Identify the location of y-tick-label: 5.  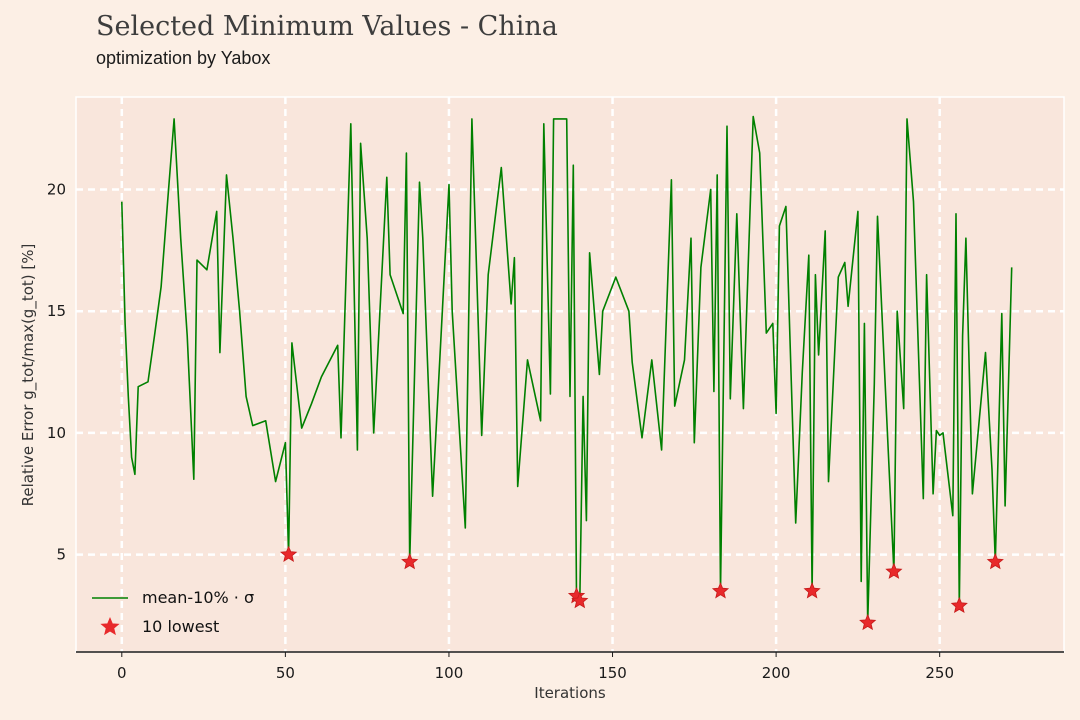
(61, 555).